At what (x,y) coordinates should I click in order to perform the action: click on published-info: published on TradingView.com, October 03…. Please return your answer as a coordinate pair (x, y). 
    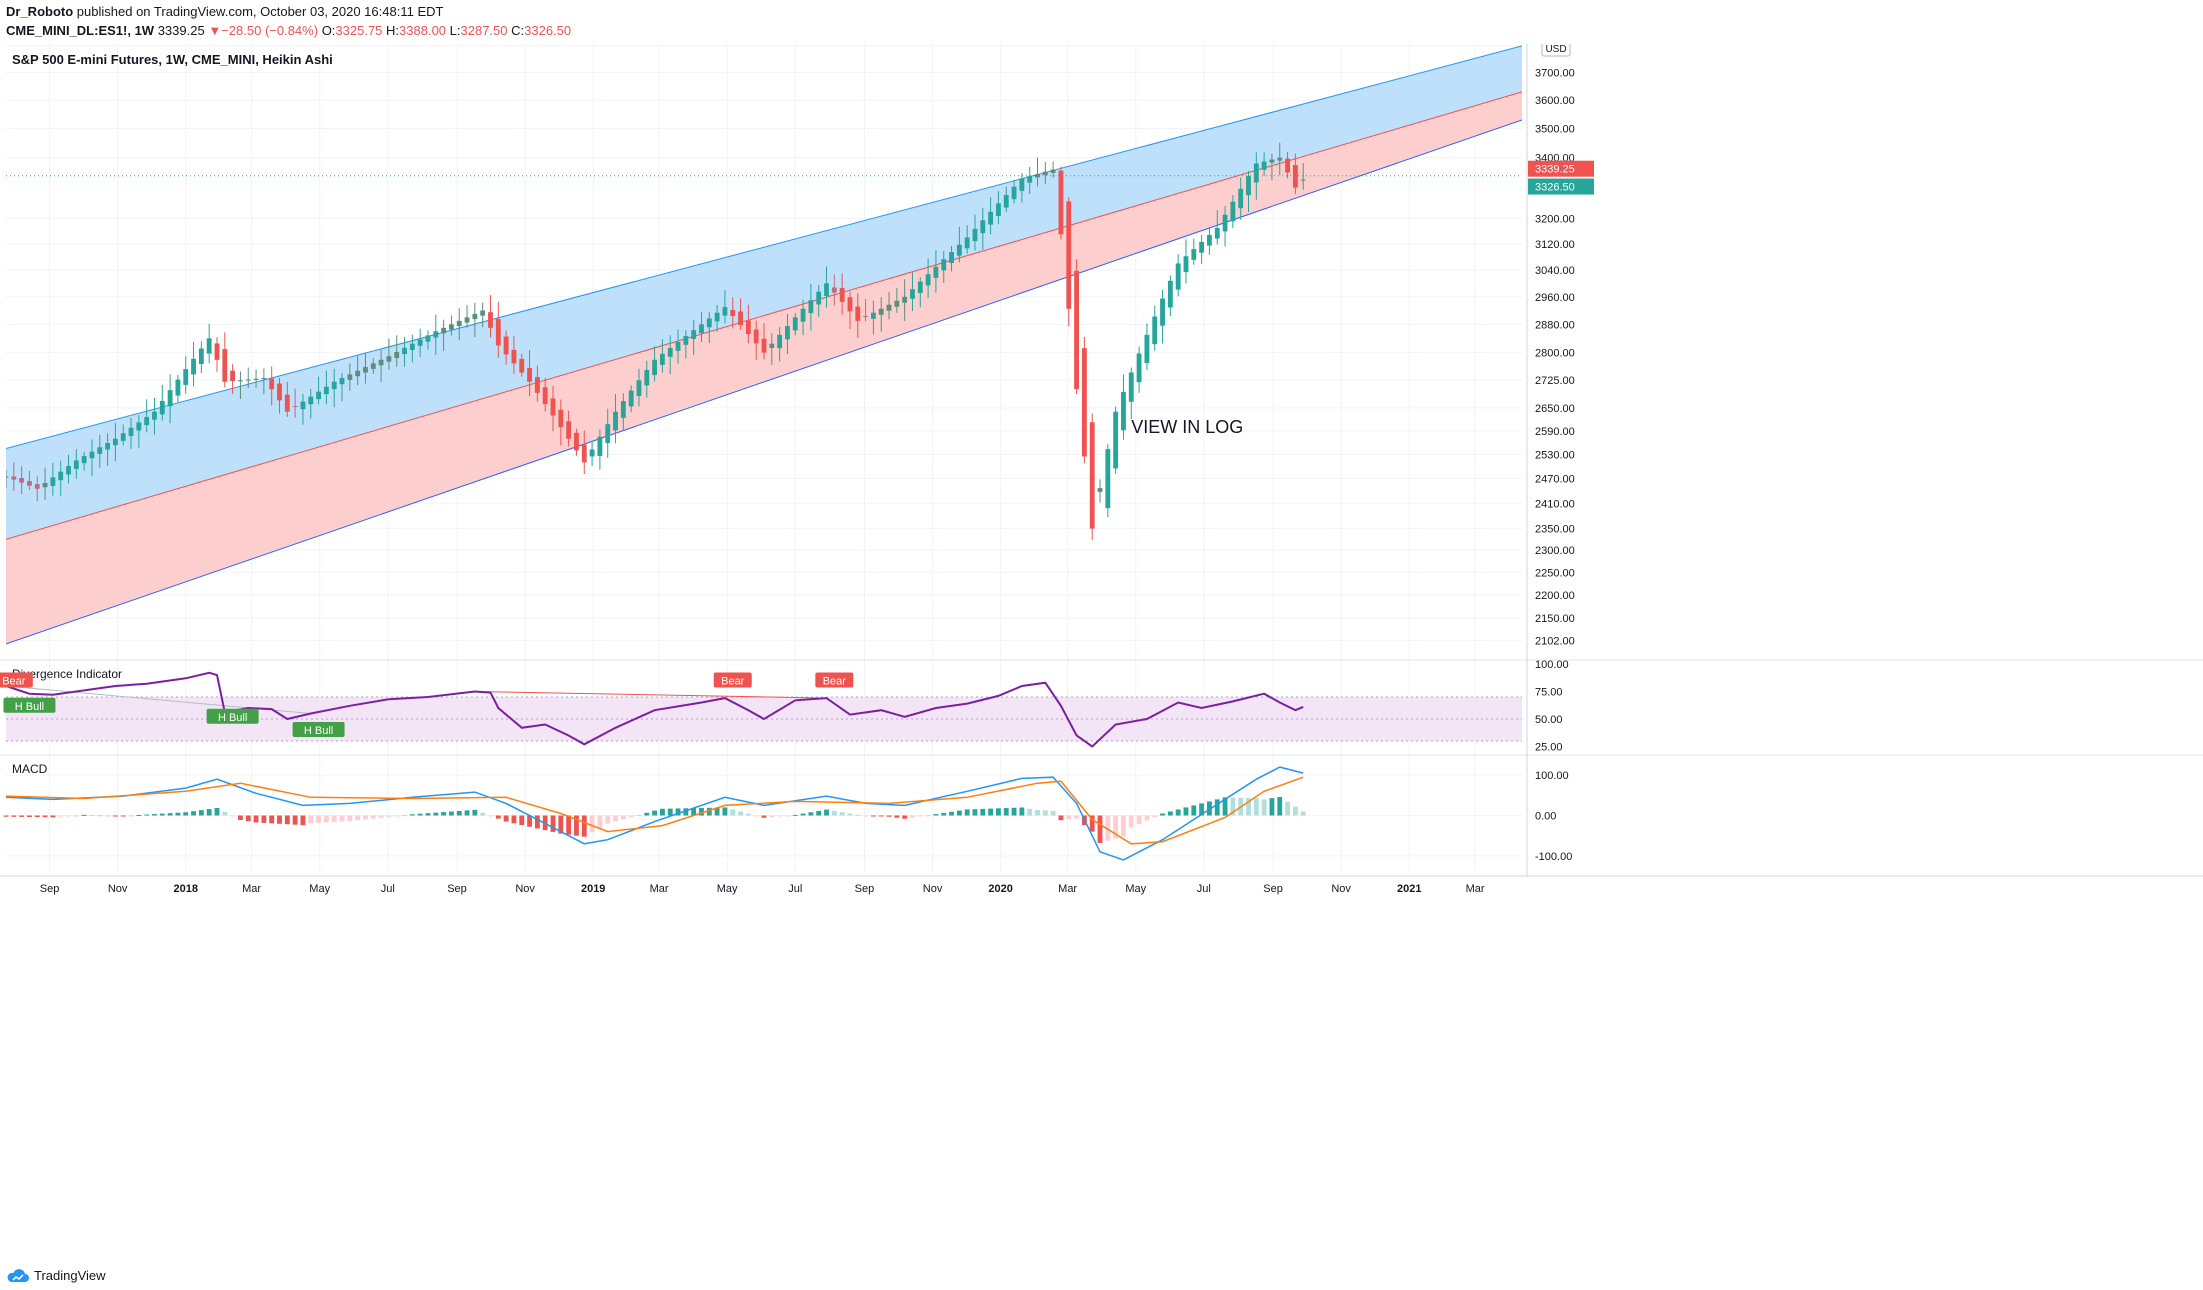
    Looking at the image, I should click on (260, 11).